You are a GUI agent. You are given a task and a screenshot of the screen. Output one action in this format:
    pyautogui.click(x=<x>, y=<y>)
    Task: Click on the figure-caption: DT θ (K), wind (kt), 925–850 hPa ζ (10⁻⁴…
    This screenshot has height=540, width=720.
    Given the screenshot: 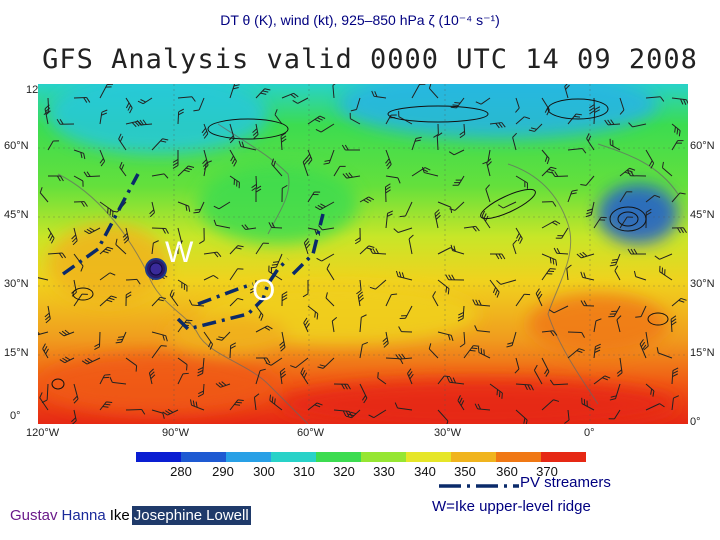 What is the action you would take?
    pyautogui.click(x=360, y=20)
    